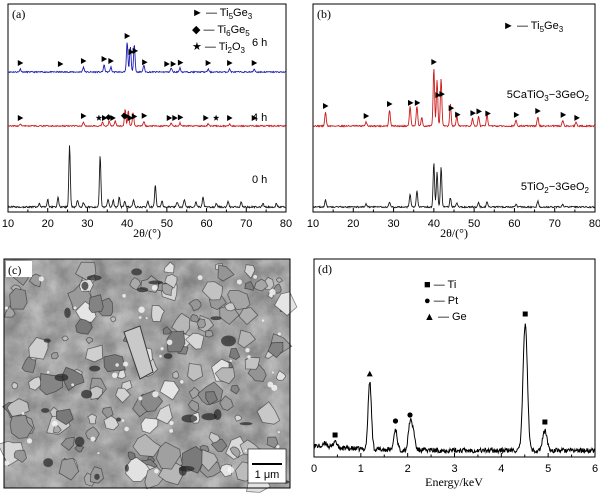  Describe the element at coordinates (546, 190) in the screenshot. I see `series-label-part: 2` at that location.